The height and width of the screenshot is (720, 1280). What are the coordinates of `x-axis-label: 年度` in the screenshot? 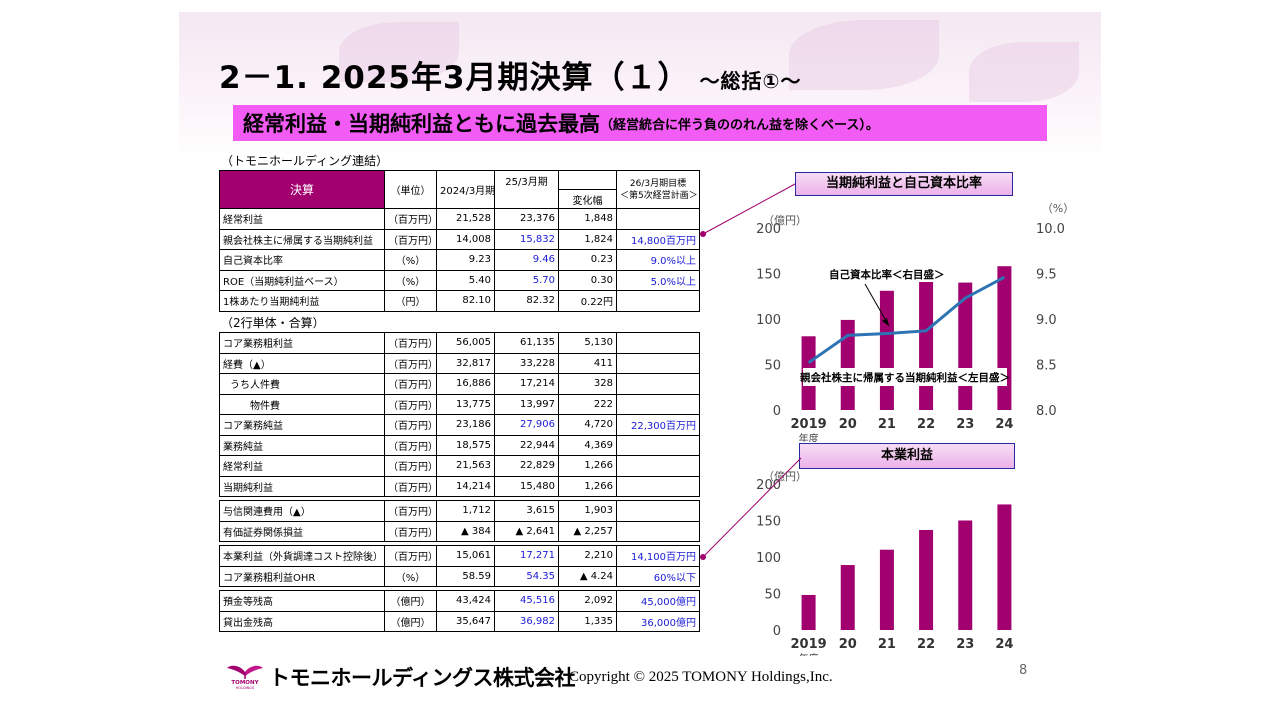 It's located at (809, 654).